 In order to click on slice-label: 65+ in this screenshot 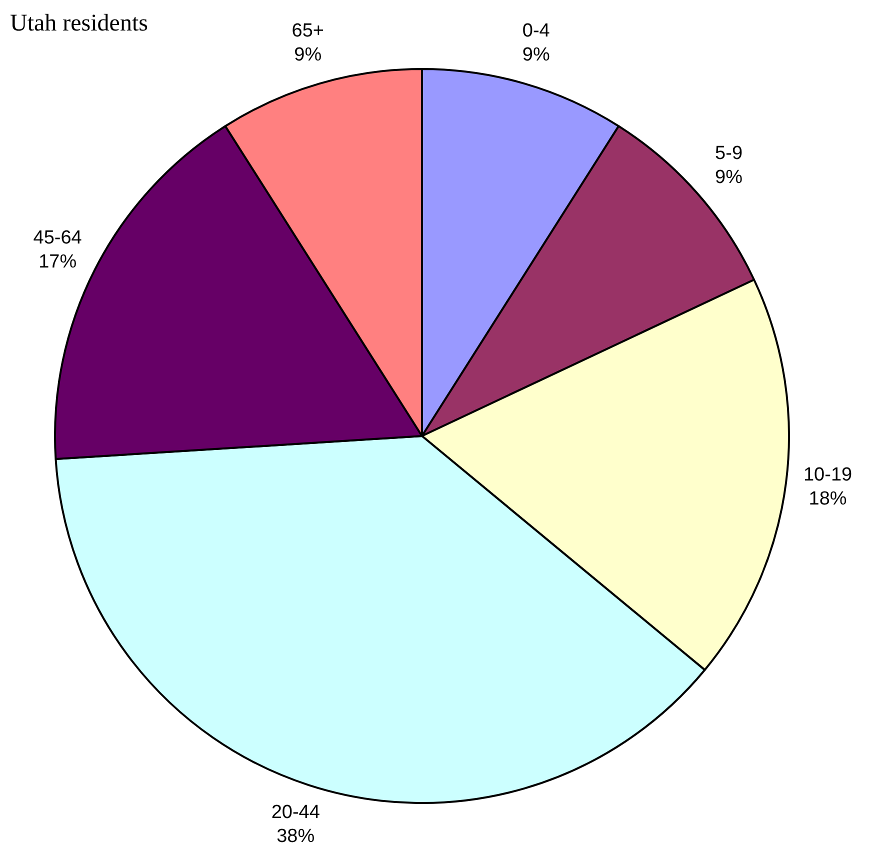, I will do `click(308, 31)`.